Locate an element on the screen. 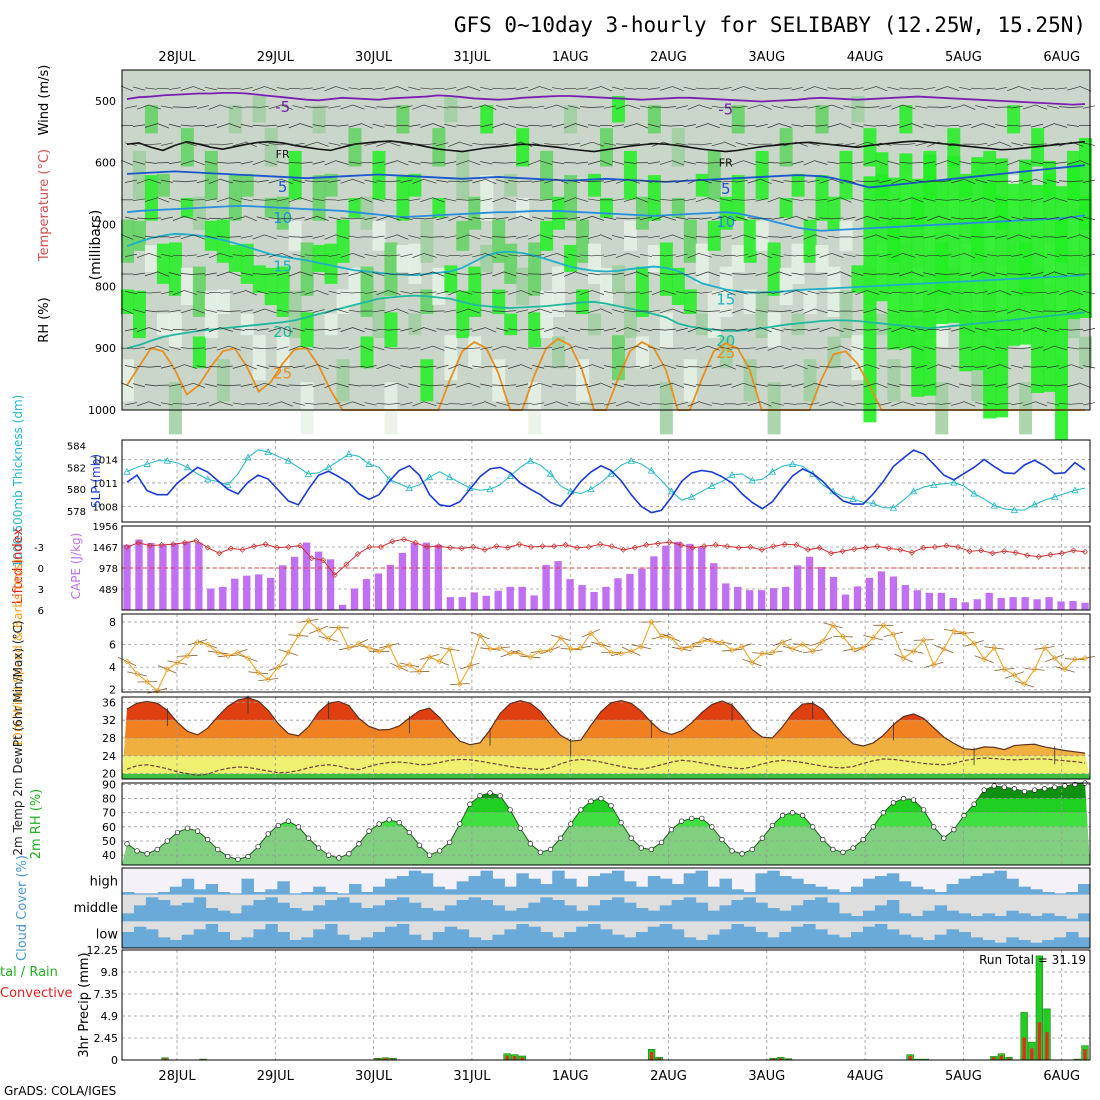 The height and width of the screenshot is (1100, 1100). cloud-layer-label: high is located at coordinates (104, 881).